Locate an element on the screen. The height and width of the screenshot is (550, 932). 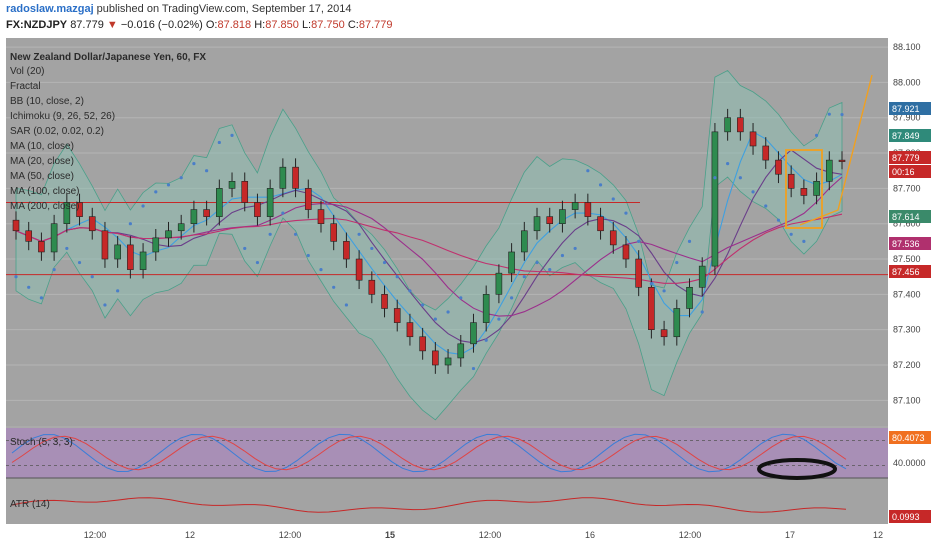
atr-pane is located at coordinates (447, 501).